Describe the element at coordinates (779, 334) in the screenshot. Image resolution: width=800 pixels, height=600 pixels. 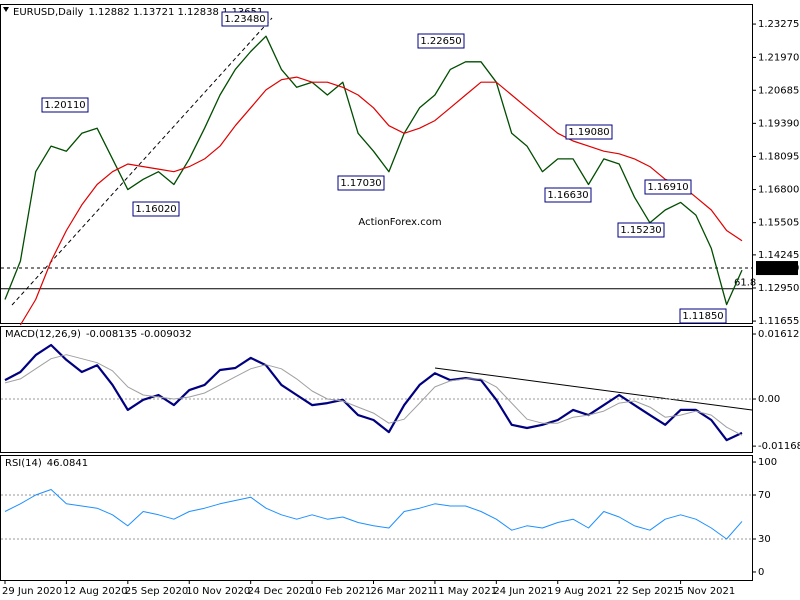
I see `y-tick-label: 0.016122` at that location.